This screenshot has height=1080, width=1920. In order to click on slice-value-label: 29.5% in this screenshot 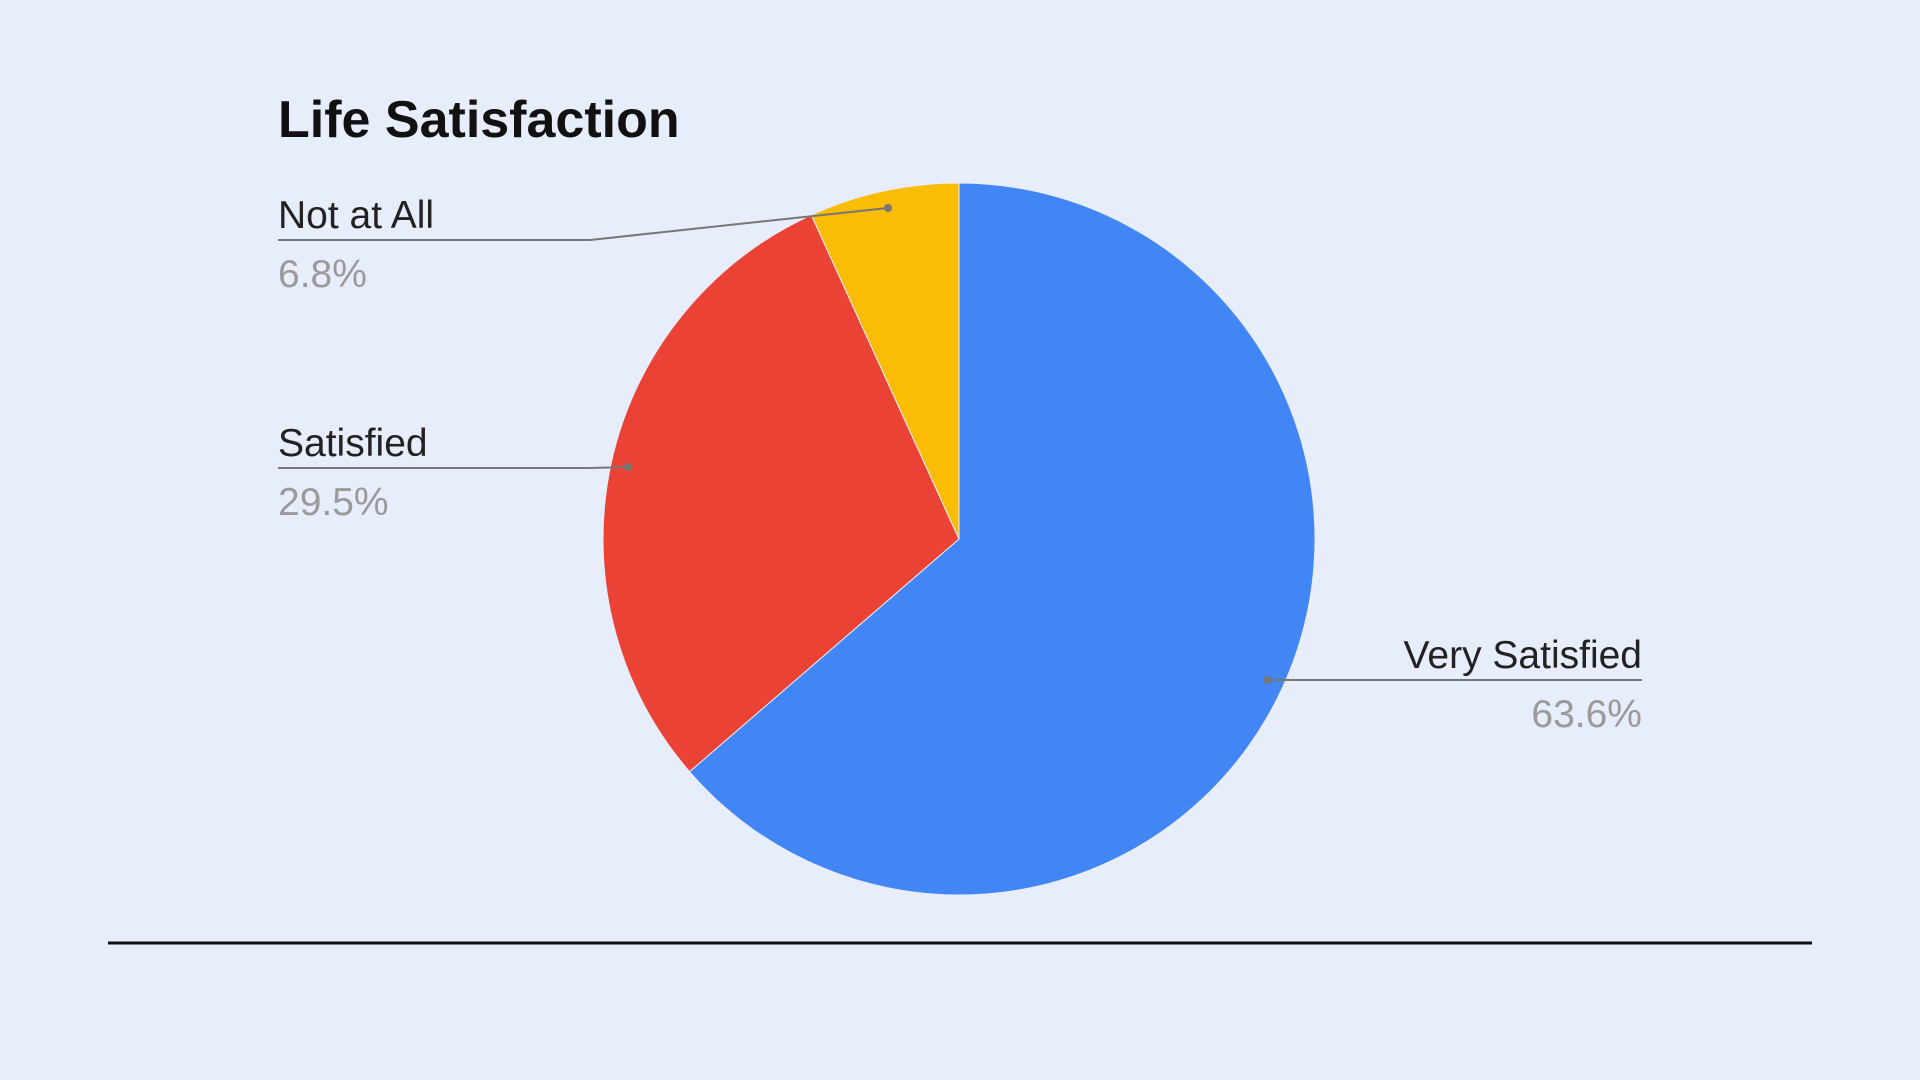, I will do `click(333, 502)`.